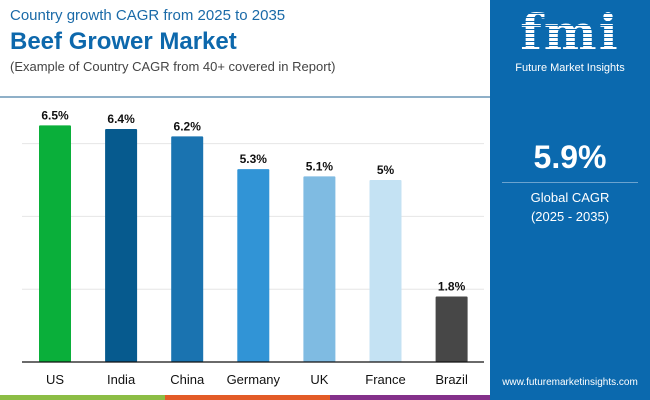 Image resolution: width=650 pixels, height=400 pixels. What do you see at coordinates (452, 286) in the screenshot?
I see `data-label: 1.8%` at bounding box center [452, 286].